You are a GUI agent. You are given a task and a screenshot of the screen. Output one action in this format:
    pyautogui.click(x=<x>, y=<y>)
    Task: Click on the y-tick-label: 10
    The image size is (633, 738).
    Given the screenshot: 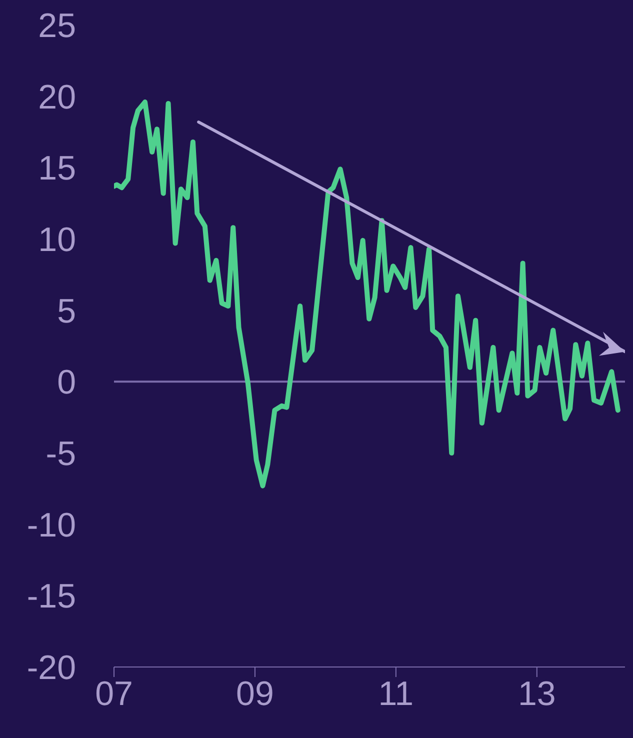 What is the action you would take?
    pyautogui.click(x=57, y=240)
    